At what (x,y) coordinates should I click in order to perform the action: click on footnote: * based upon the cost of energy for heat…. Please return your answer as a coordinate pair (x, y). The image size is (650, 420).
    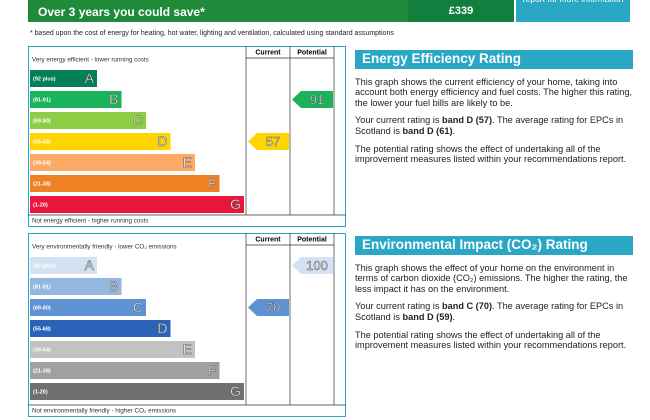
    Looking at the image, I should click on (212, 33).